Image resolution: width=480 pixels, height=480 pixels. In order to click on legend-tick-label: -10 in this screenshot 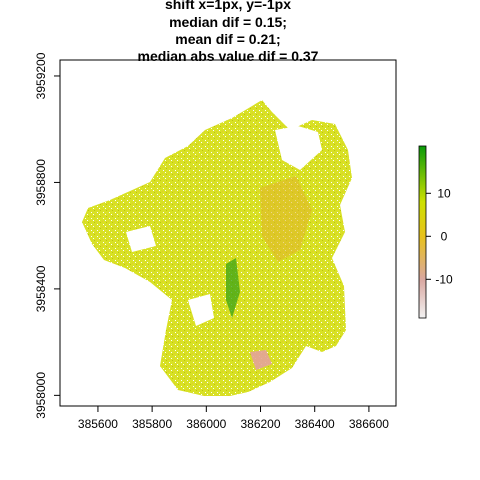, I will do `click(444, 279)`.